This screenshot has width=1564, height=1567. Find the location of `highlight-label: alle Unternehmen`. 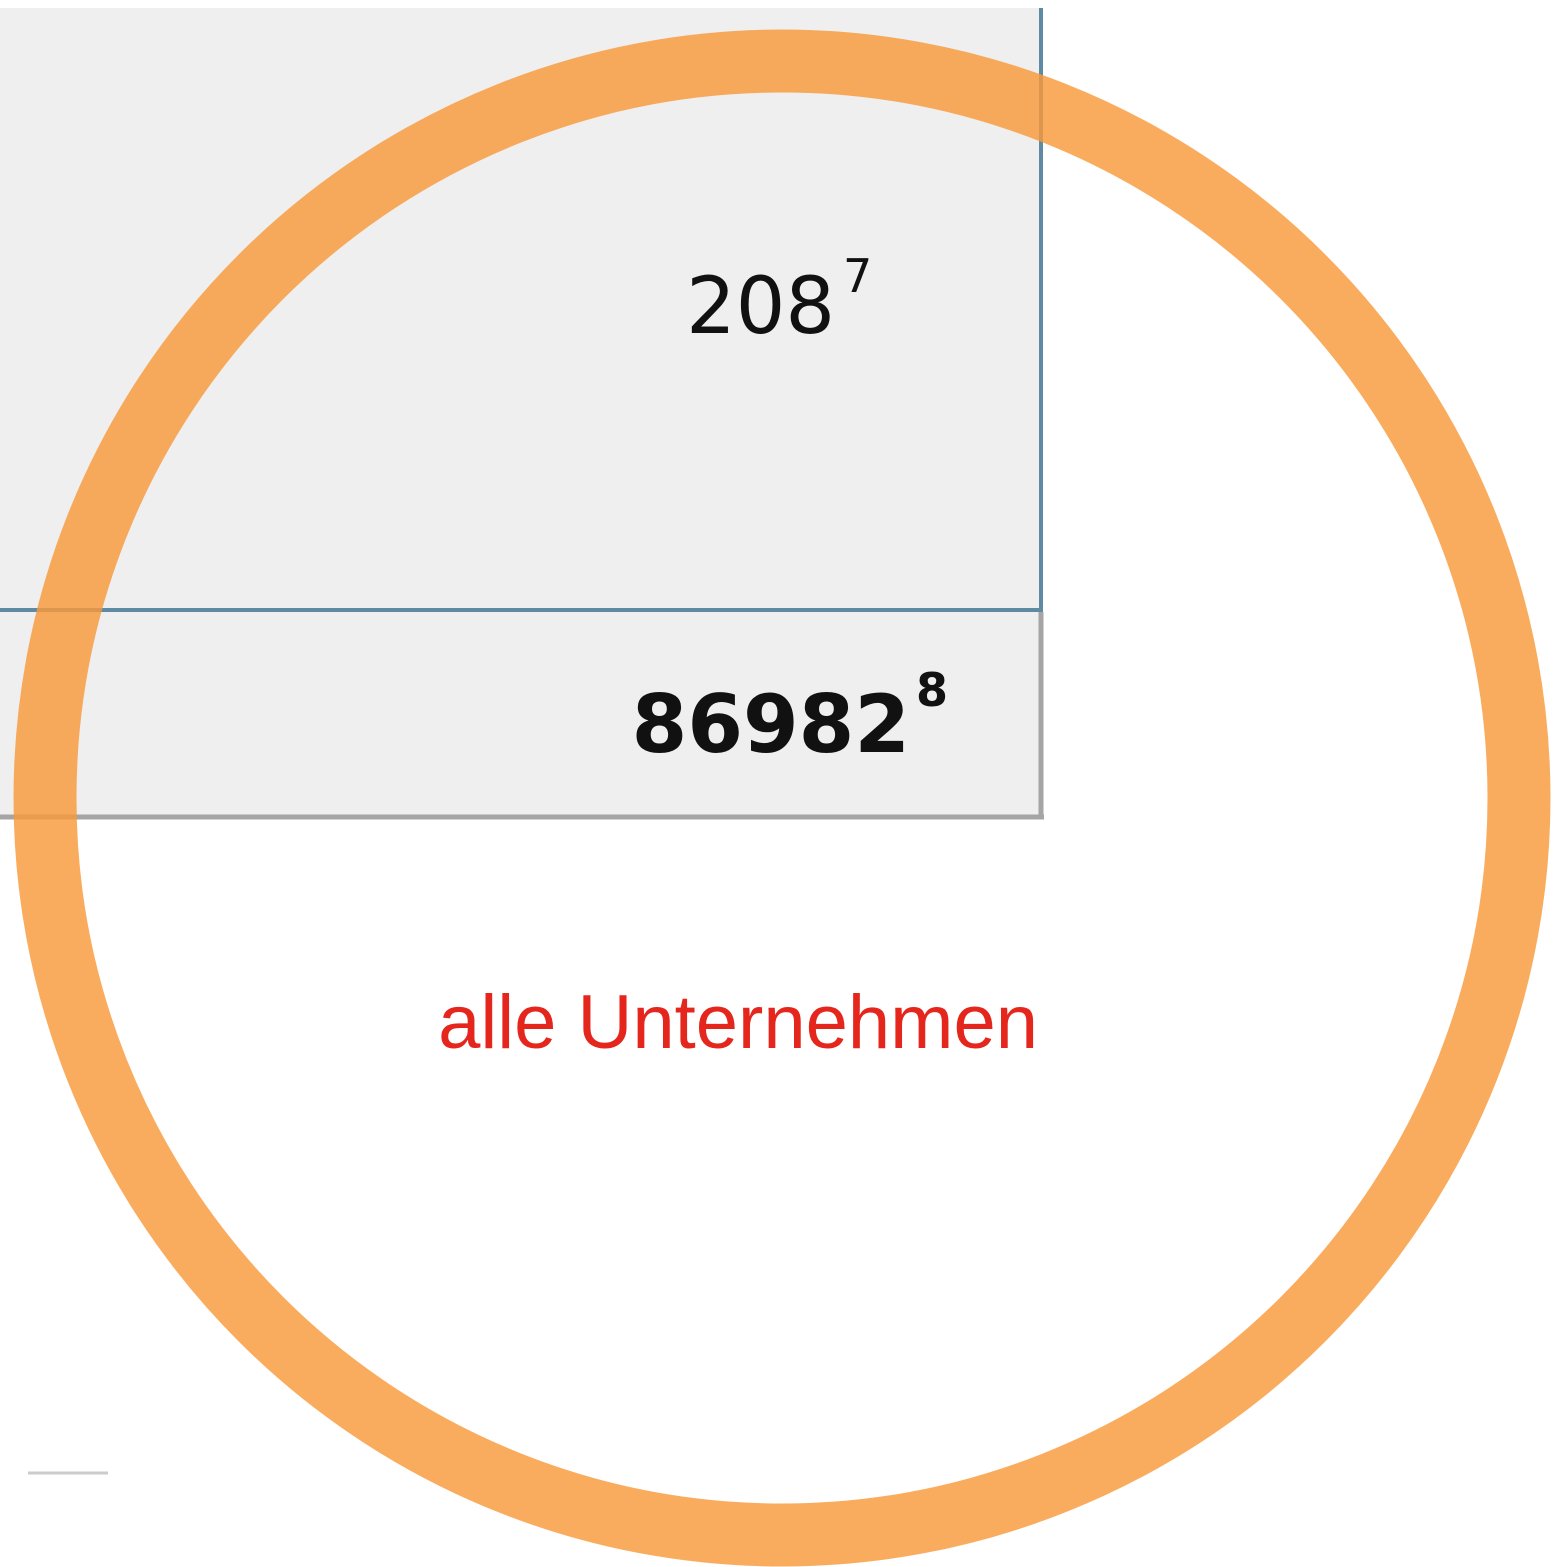

highlight-label: alle Unternehmen is located at coordinates (738, 1022).